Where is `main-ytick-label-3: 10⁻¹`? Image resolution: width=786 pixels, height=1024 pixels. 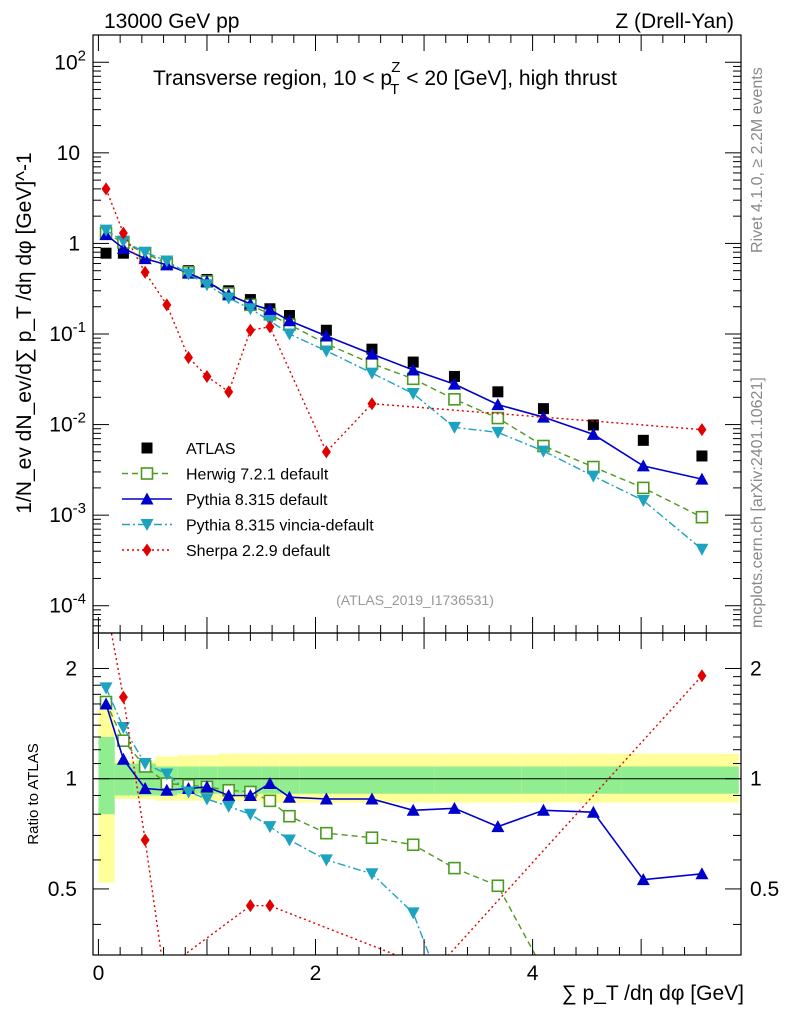 main-ytick-label-3: 10⁻¹ is located at coordinates (67, 332).